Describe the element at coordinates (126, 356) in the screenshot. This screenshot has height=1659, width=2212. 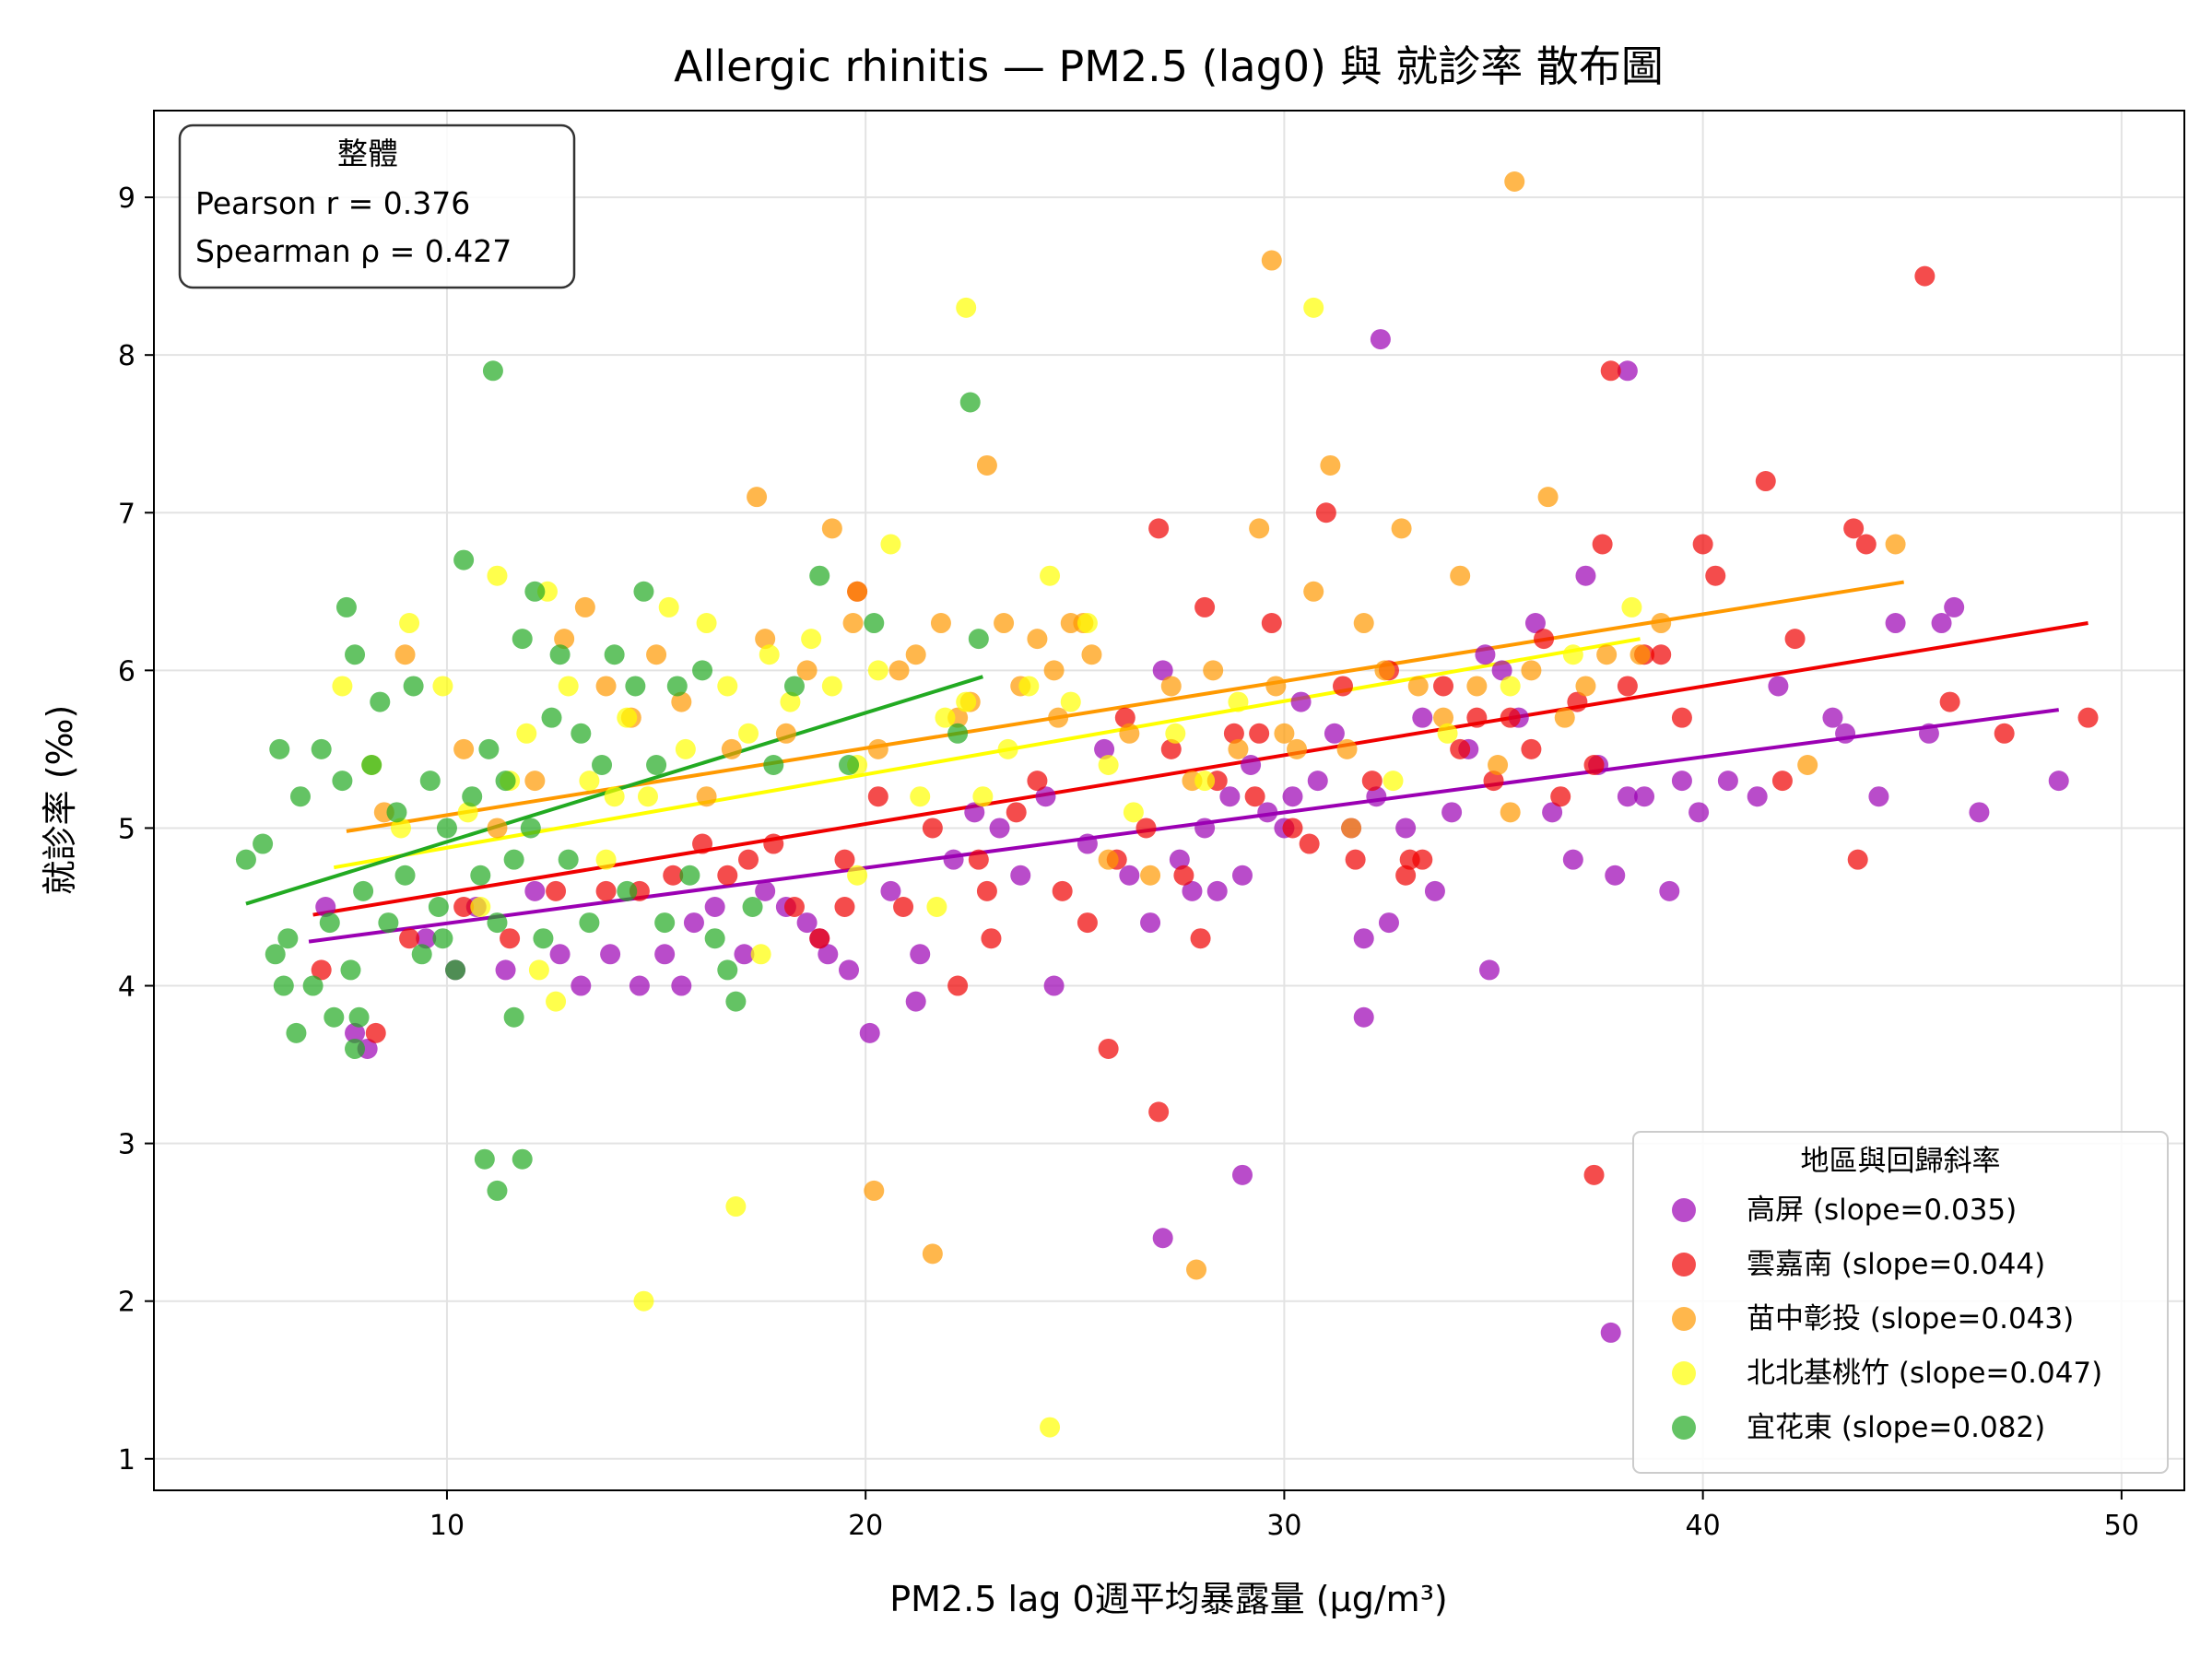
I see `y-tick-label: 8` at that location.